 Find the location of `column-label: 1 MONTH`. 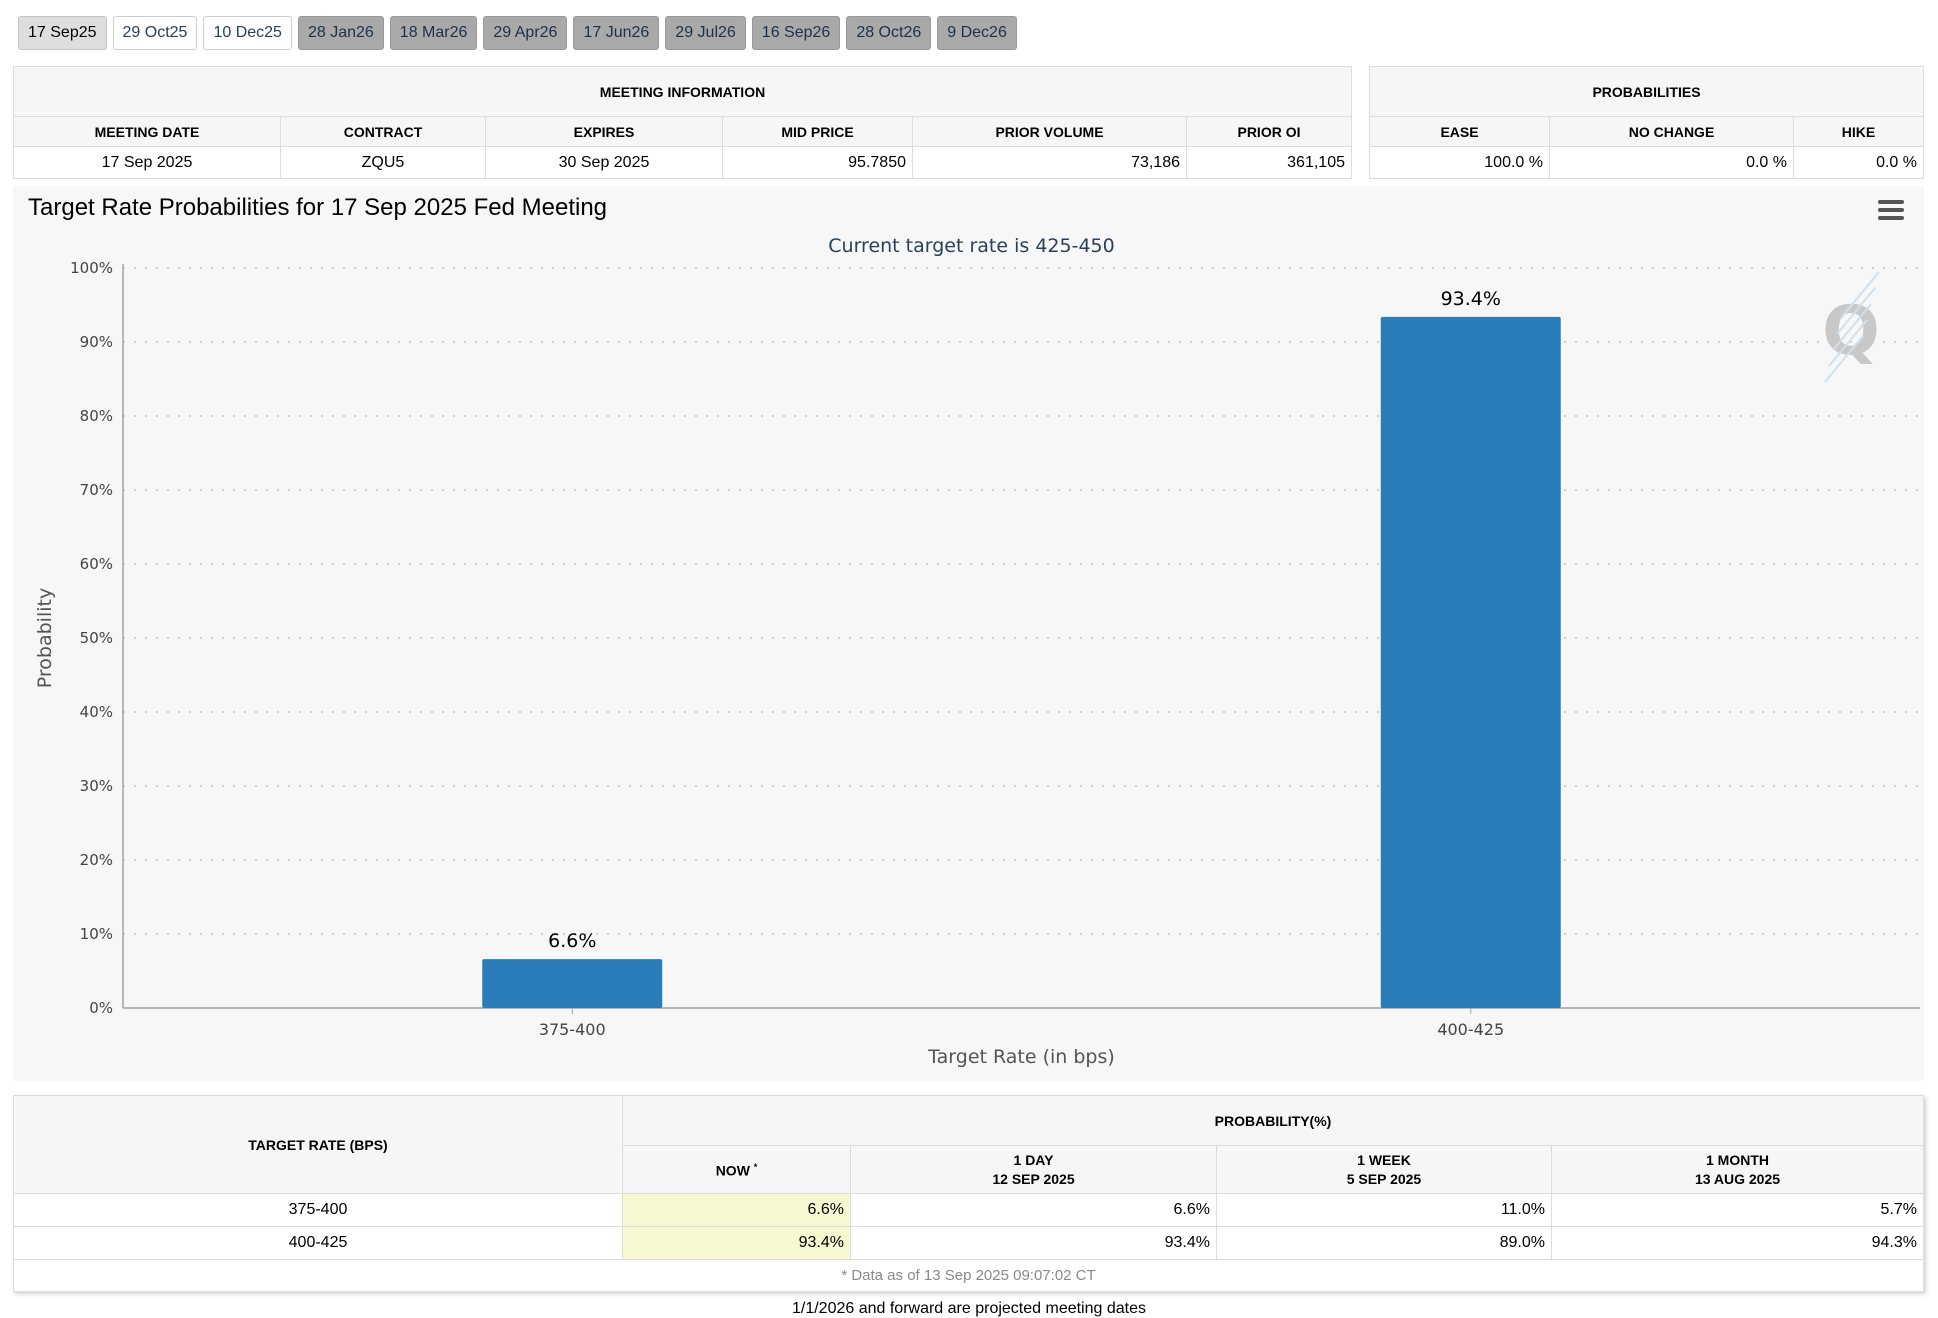

column-label: 1 MONTH is located at coordinates (1737, 1159).